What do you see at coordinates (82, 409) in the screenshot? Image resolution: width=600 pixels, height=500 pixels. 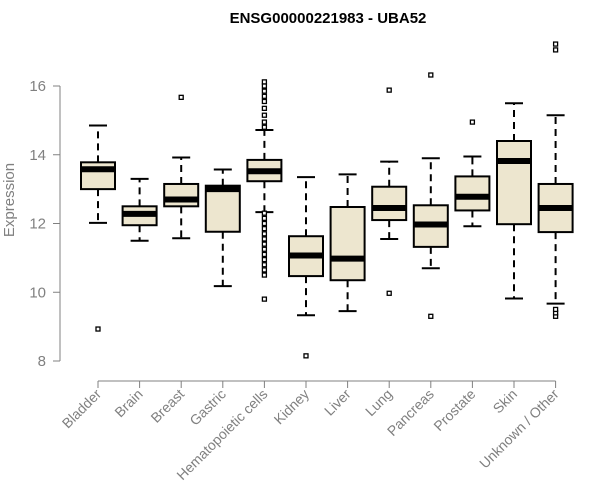 I see `x-tick-label: Bladder` at bounding box center [82, 409].